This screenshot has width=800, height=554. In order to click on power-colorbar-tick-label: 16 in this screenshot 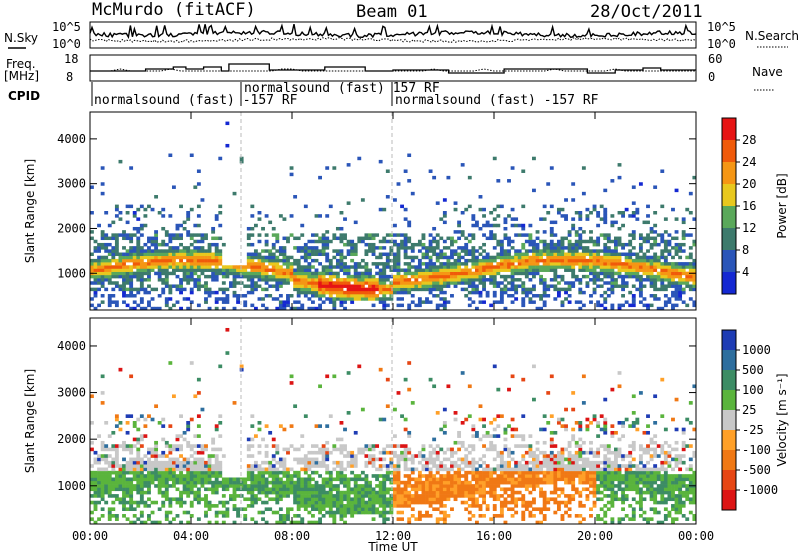, I will do `click(749, 206)`.